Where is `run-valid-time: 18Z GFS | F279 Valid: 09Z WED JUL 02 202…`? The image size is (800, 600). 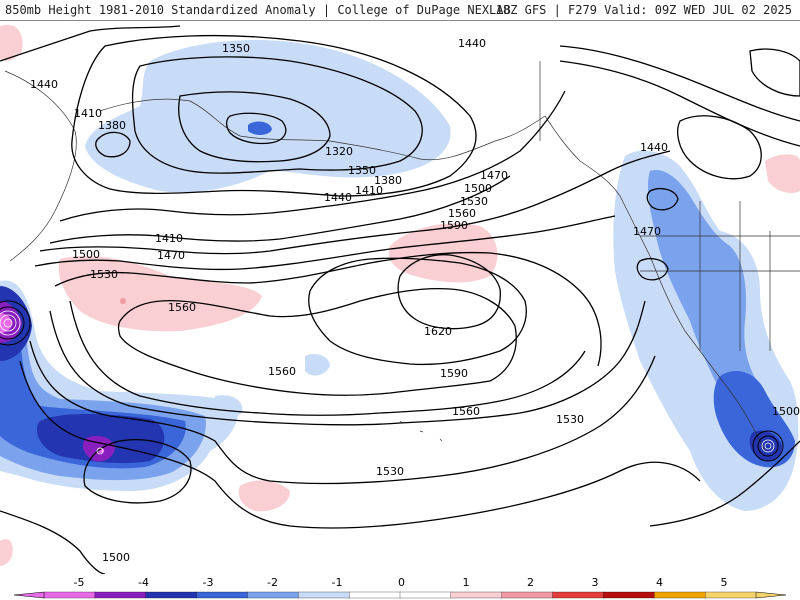 run-valid-time: 18Z GFS | F279 Valid: 09Z WED JUL 02 202… is located at coordinates (643, 10).